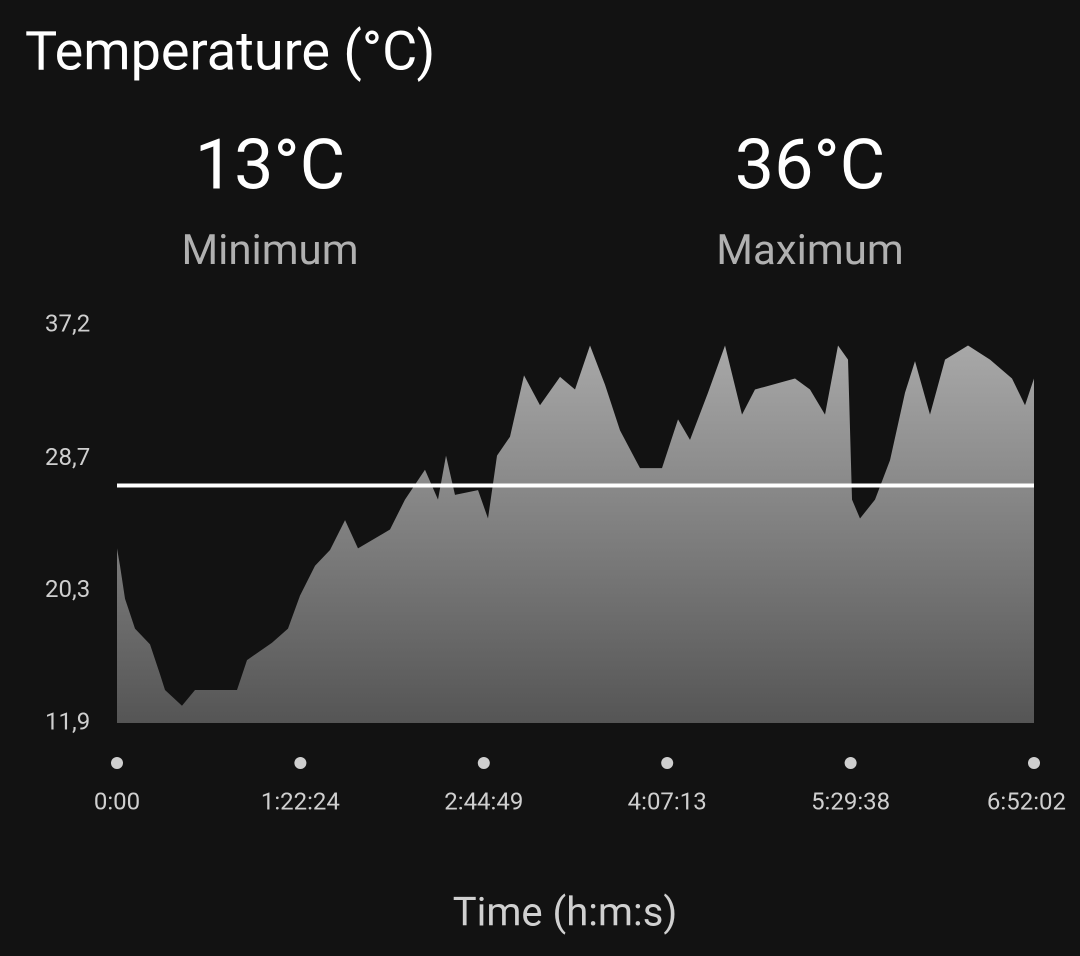 This screenshot has height=956, width=1080. Describe the element at coordinates (269, 250) in the screenshot. I see `stat-label: Minimum` at that location.